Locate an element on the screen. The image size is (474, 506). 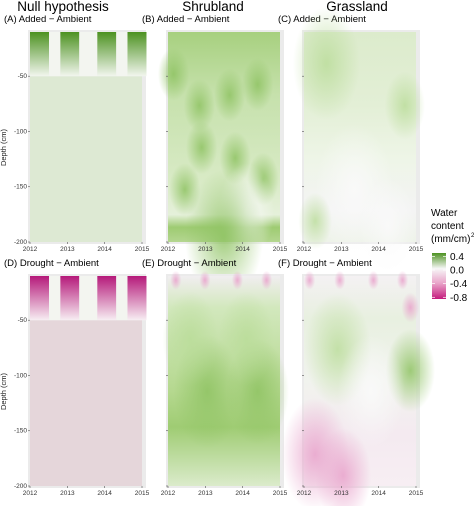
column-title: Shrubland is located at coordinates (213, 7).